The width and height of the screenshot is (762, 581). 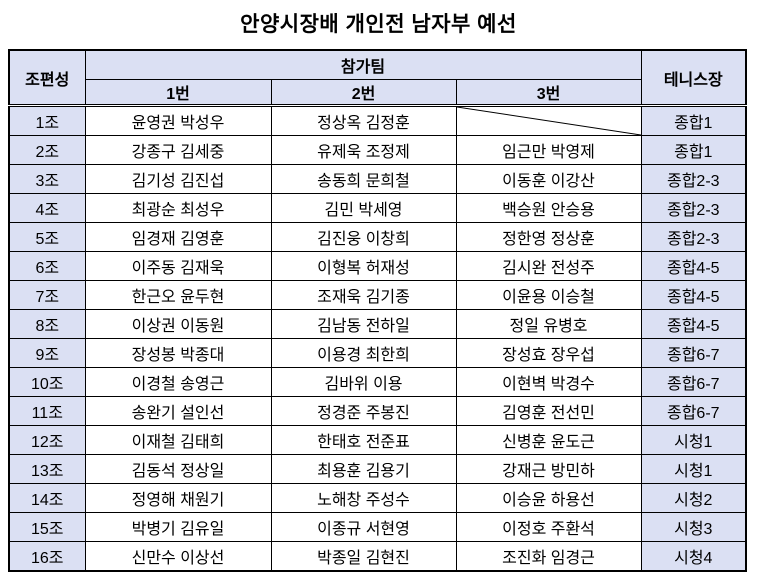 What do you see at coordinates (378, 24) in the screenshot?
I see `page-title: 안양시장배 개인전 남자부 예선` at bounding box center [378, 24].